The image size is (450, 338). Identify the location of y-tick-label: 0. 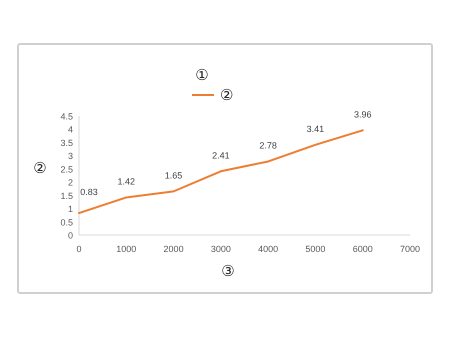
(70, 235).